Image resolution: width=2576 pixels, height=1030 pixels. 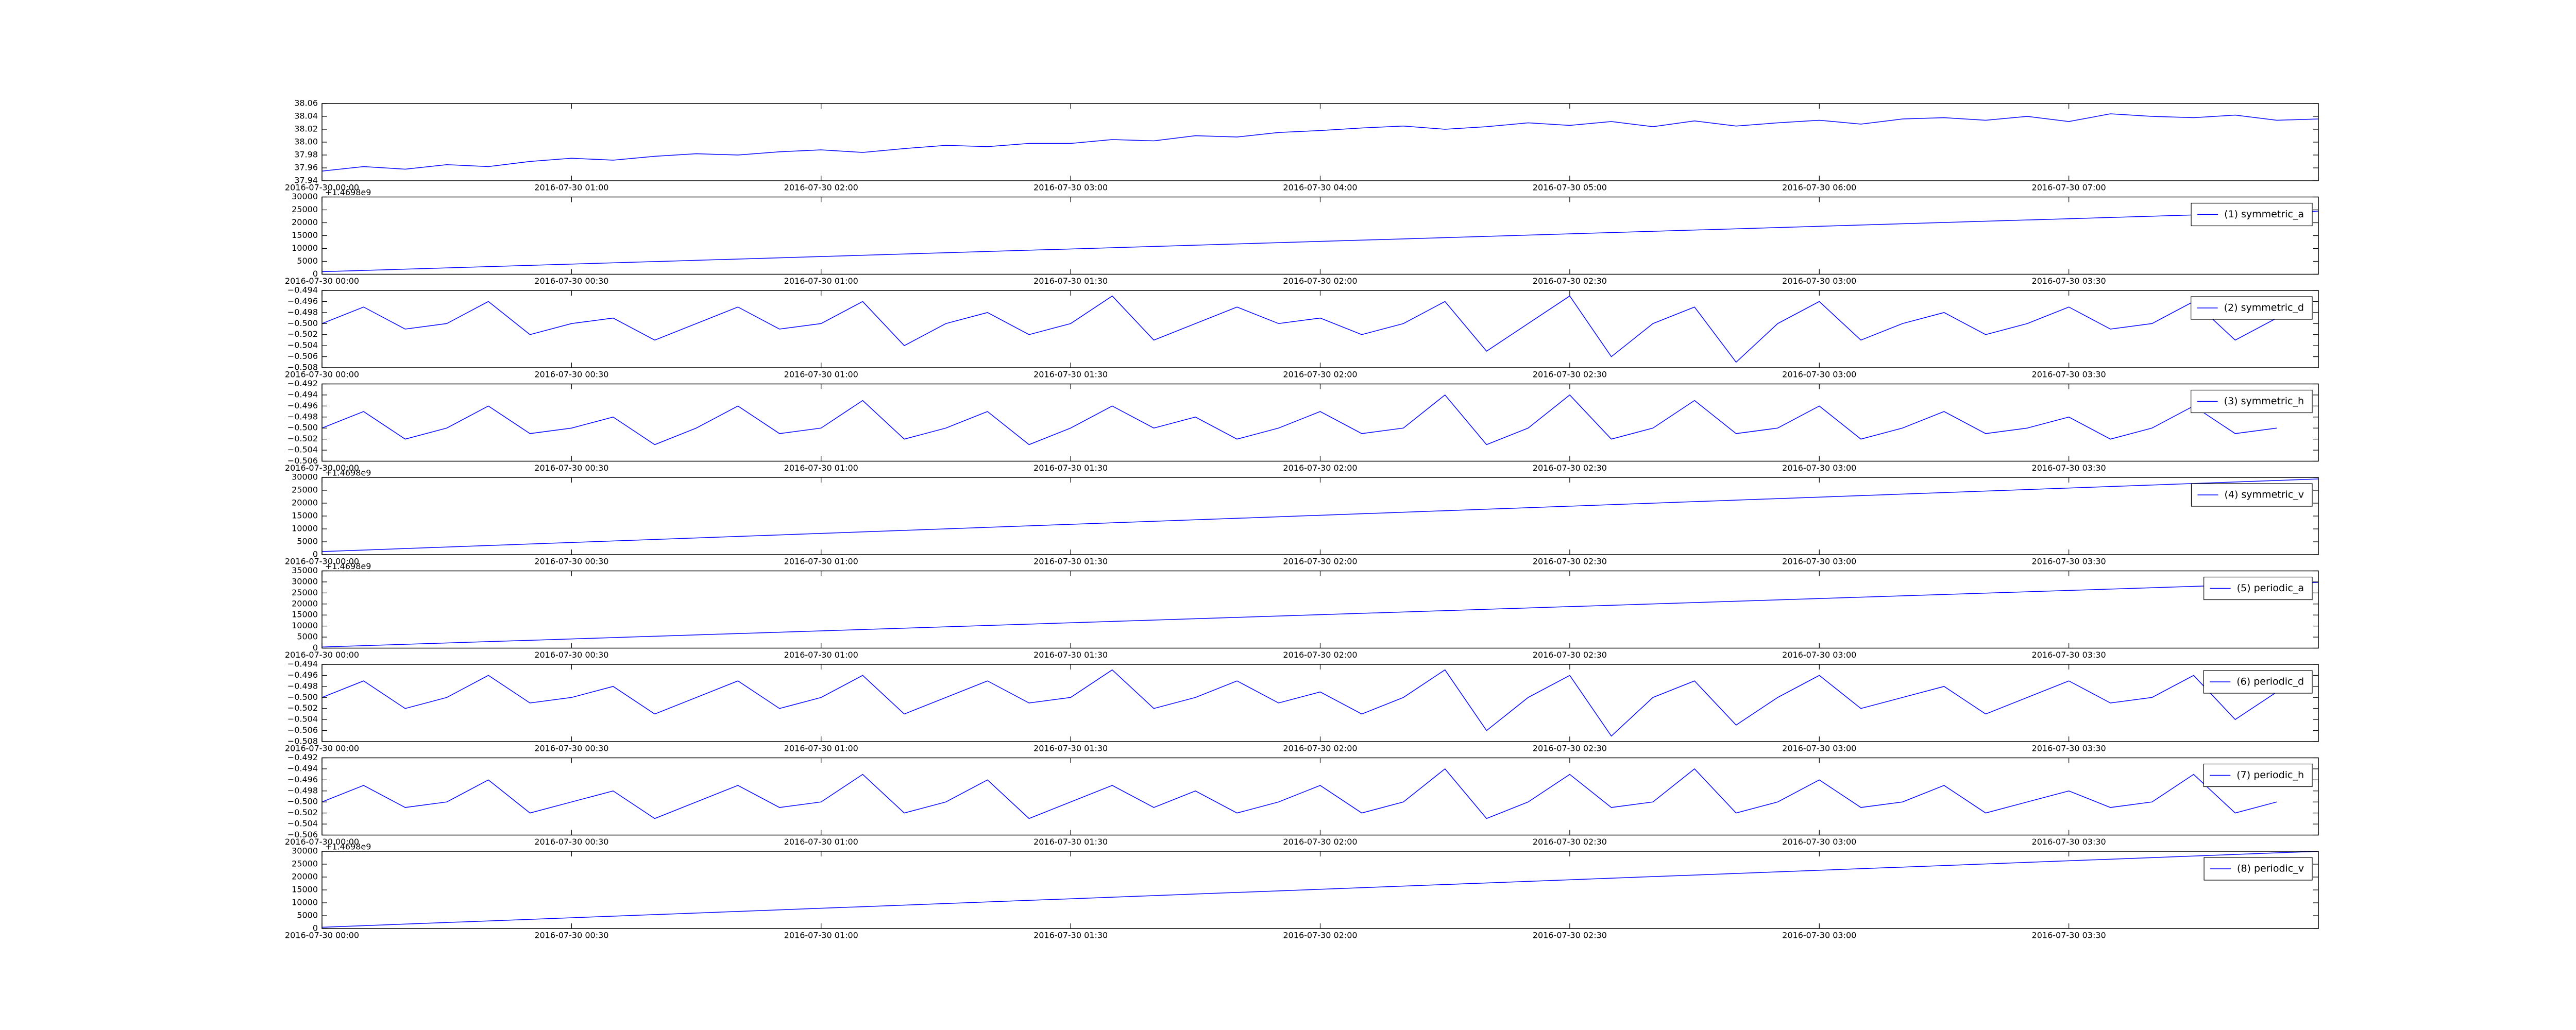 I want to click on legend-label: (4) symmetric_v, so click(x=2264, y=495).